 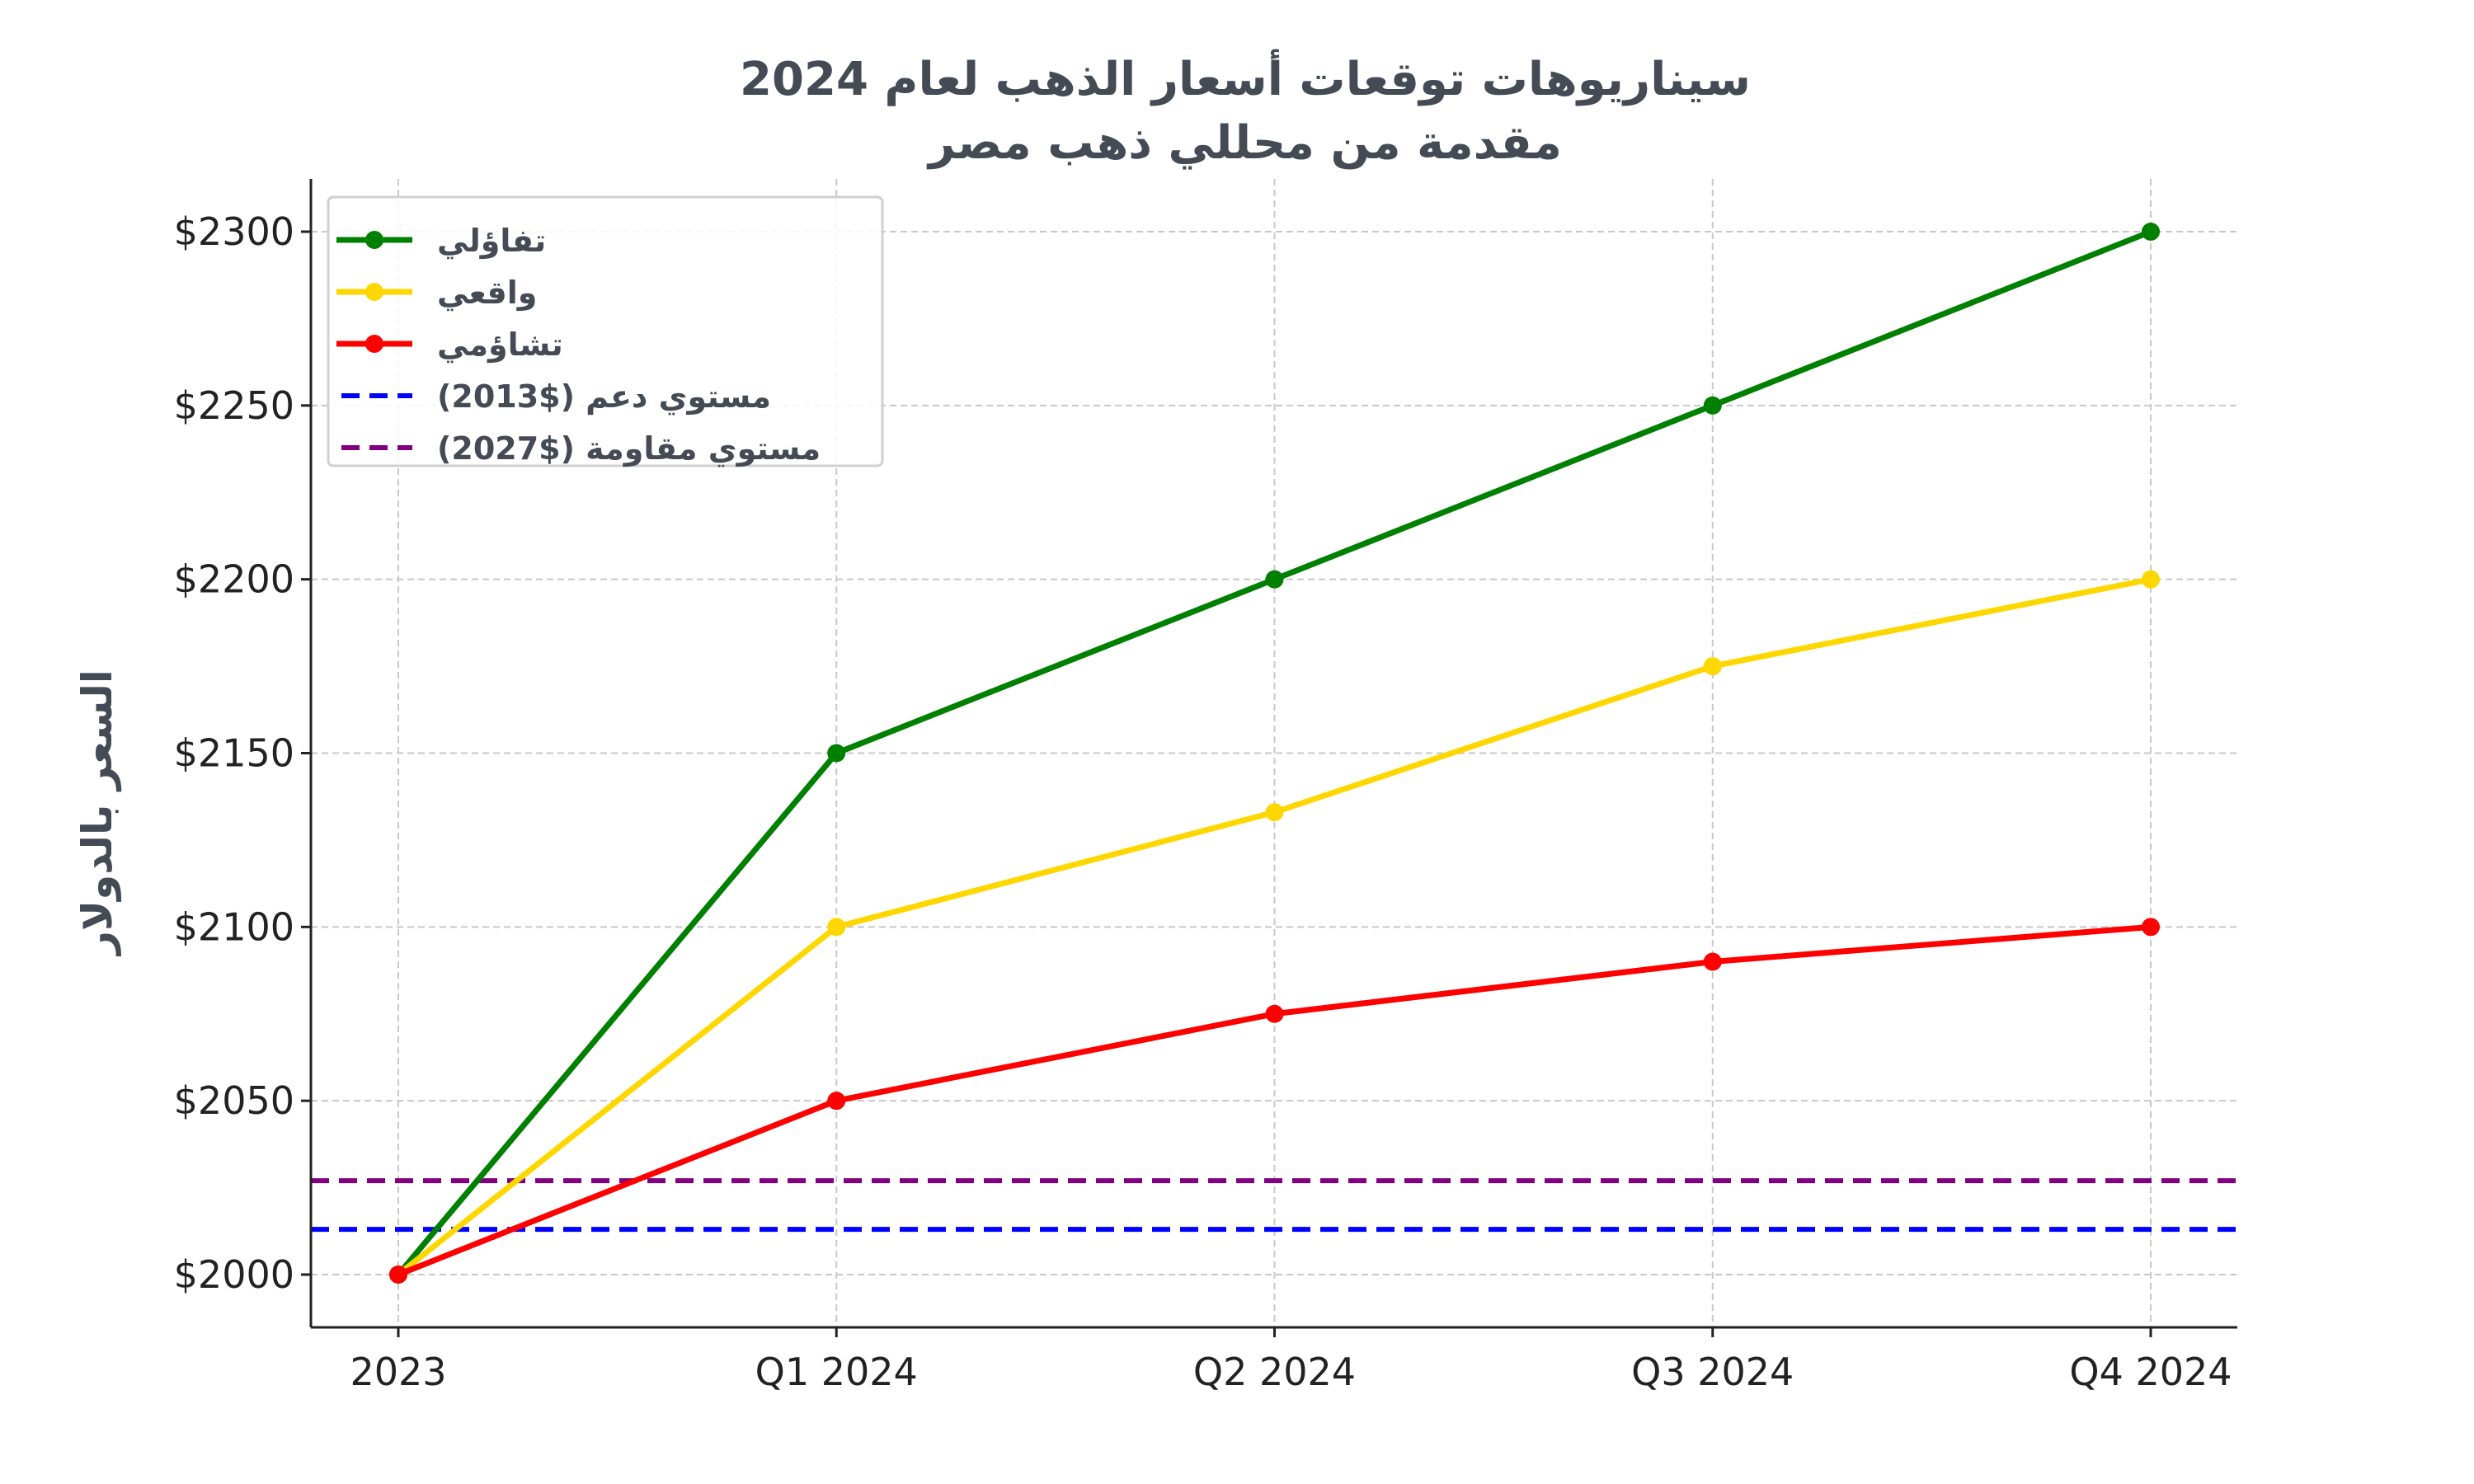 What do you see at coordinates (2150, 1372) in the screenshot?
I see `x-tick-label: Q4 2024` at bounding box center [2150, 1372].